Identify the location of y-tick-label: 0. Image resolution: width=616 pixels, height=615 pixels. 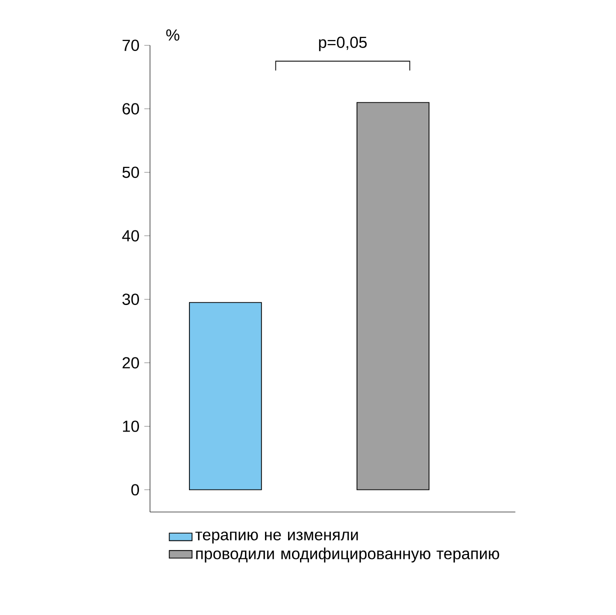
(135, 490).